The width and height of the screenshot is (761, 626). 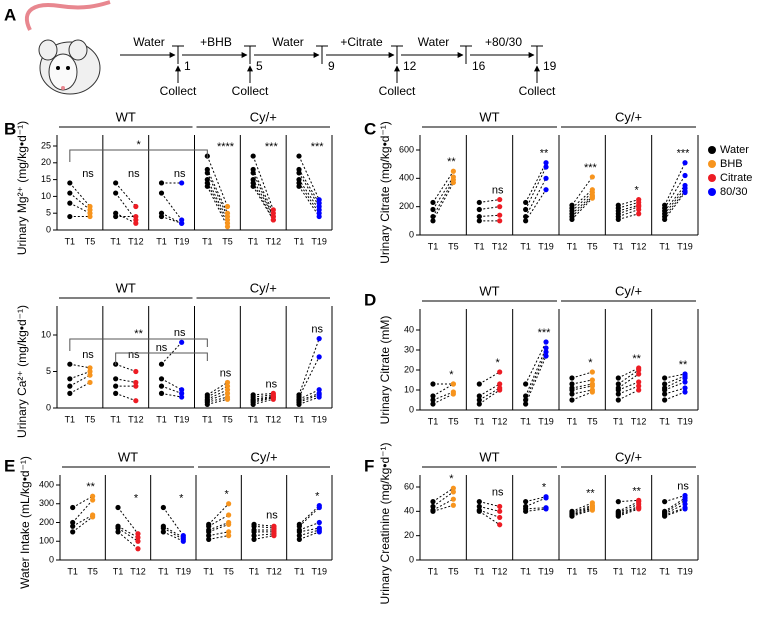 What do you see at coordinates (180, 174) in the screenshot?
I see `significance-label: ns` at bounding box center [180, 174].